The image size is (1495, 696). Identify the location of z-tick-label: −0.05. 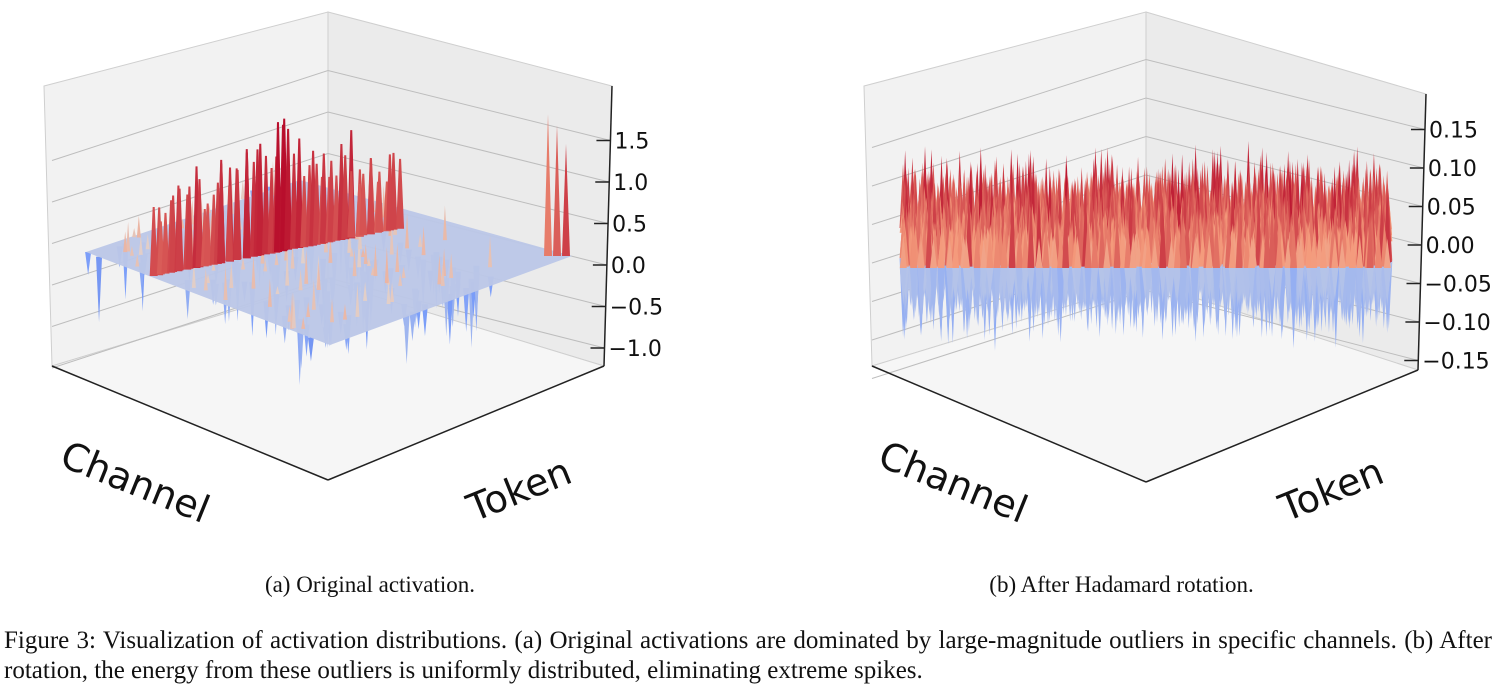
(1458, 285).